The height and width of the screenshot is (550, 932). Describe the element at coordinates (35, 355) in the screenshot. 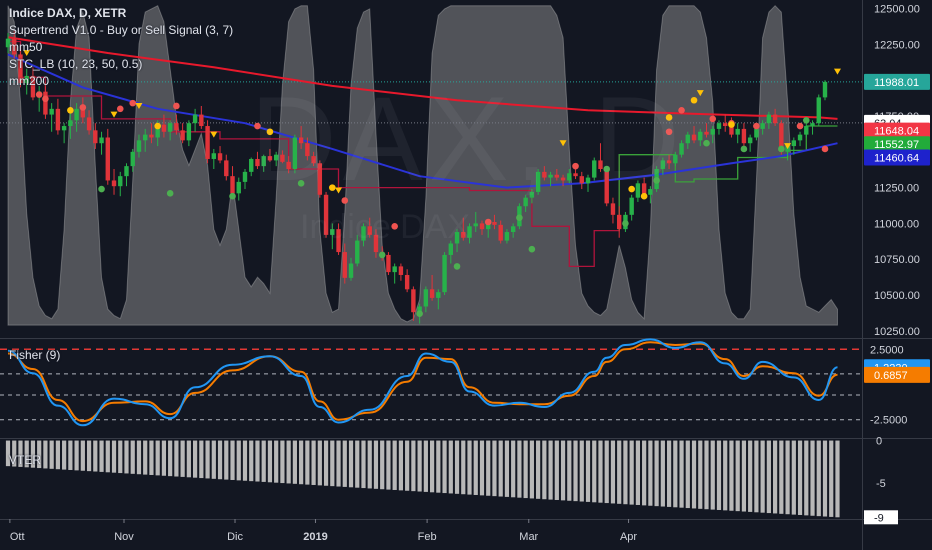

I see `fisher-legend: Fisher (9)` at that location.